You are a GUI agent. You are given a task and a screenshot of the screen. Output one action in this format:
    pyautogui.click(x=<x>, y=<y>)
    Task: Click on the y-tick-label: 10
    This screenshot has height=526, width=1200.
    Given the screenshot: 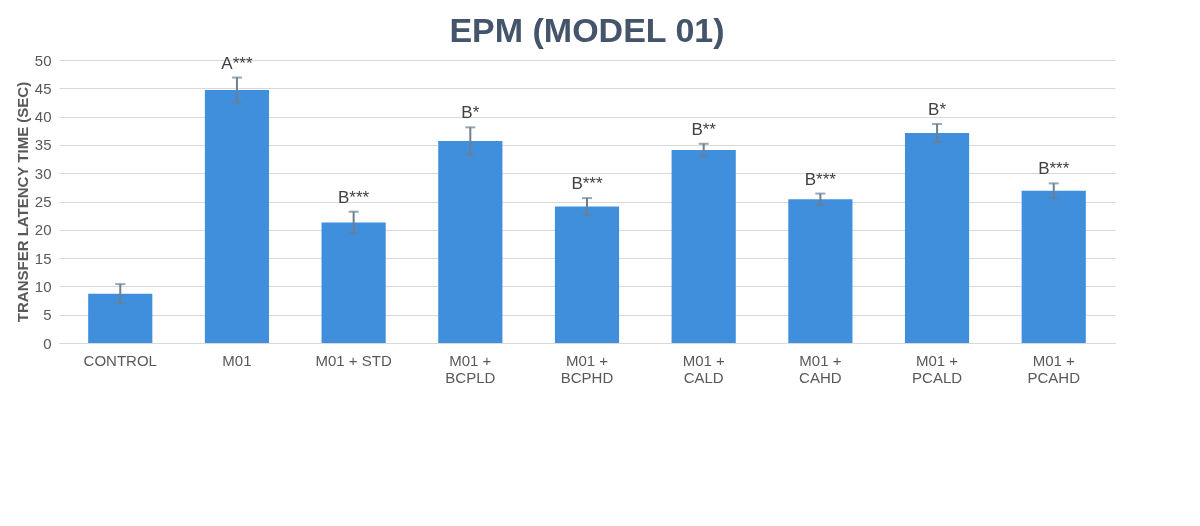 What is the action you would take?
    pyautogui.click(x=43, y=286)
    